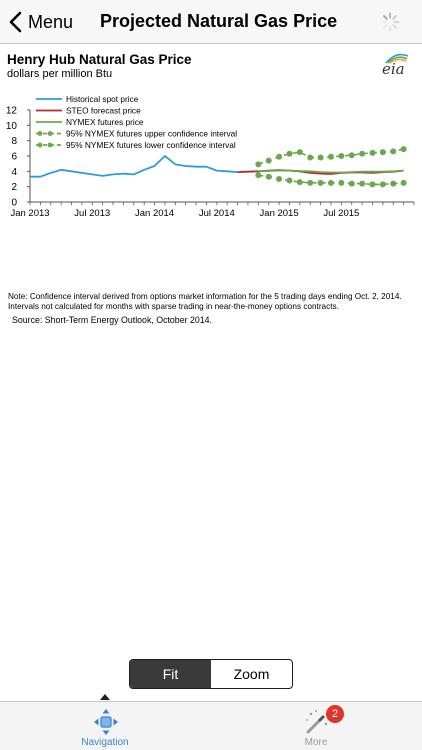  I want to click on tab-more: 2 More, so click(316, 726).